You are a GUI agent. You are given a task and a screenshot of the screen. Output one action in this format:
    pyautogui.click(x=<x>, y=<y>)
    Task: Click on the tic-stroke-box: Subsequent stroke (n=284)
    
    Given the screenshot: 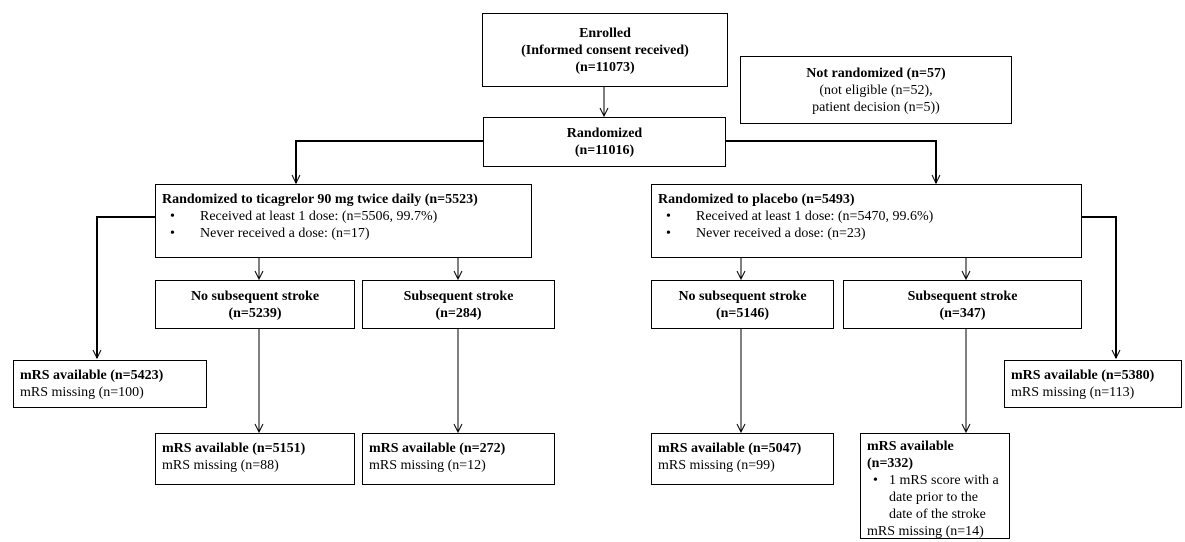 What is the action you would take?
    pyautogui.click(x=458, y=304)
    